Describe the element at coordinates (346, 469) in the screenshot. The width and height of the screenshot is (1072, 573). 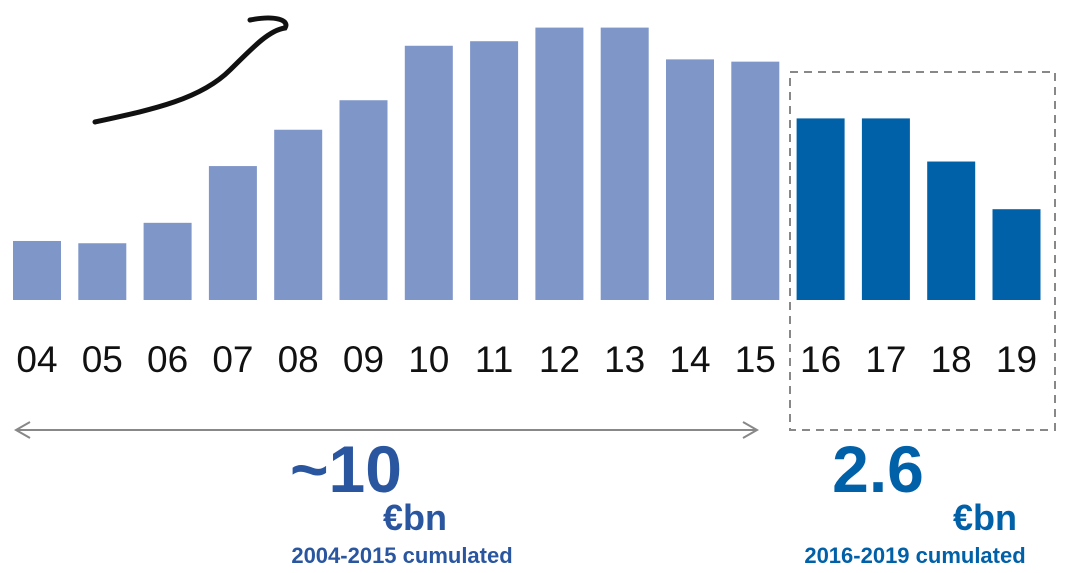
I see `annotation-value: ~10` at that location.